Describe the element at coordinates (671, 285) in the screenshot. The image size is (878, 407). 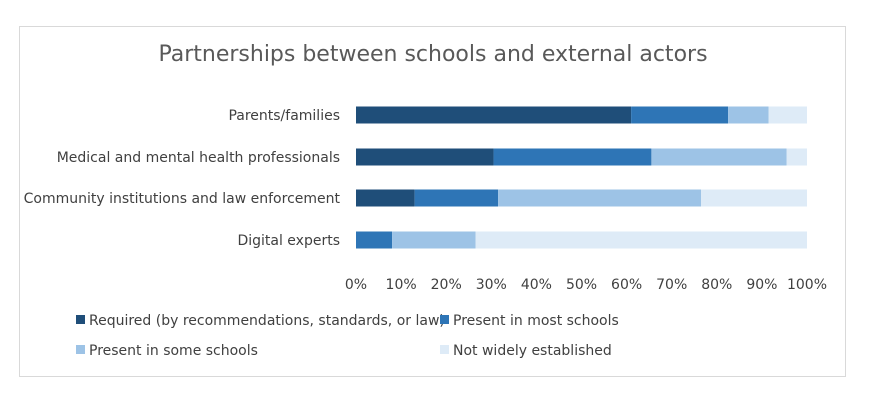
I see `x-tick-label: 70%` at that location.